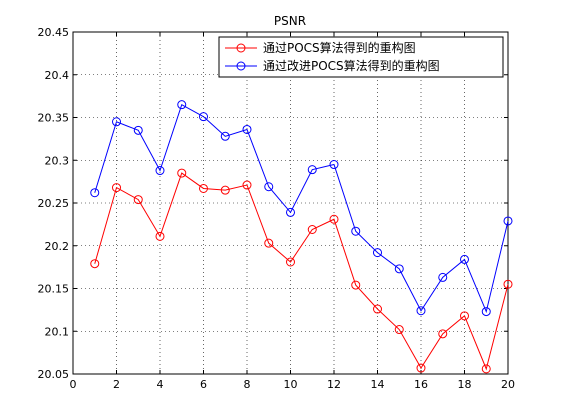 The height and width of the screenshot is (420, 561). What do you see at coordinates (291, 384) in the screenshot?
I see `x-tick-label: 10` at bounding box center [291, 384].